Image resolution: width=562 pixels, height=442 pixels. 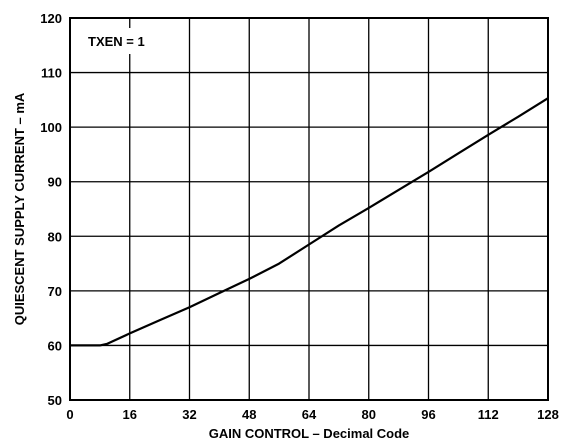 What do you see at coordinates (51, 209) in the screenshot?
I see `y-tick-labels: 50 60 70 80 90 100 110 120` at bounding box center [51, 209].